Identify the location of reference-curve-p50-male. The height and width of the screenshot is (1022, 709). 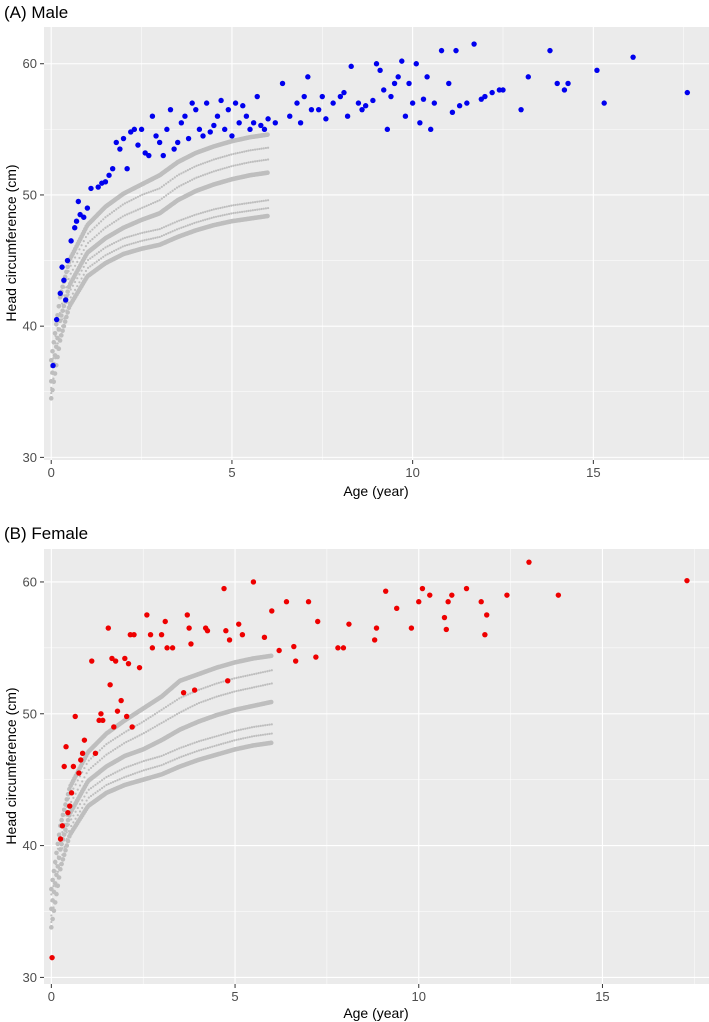
(159, 277).